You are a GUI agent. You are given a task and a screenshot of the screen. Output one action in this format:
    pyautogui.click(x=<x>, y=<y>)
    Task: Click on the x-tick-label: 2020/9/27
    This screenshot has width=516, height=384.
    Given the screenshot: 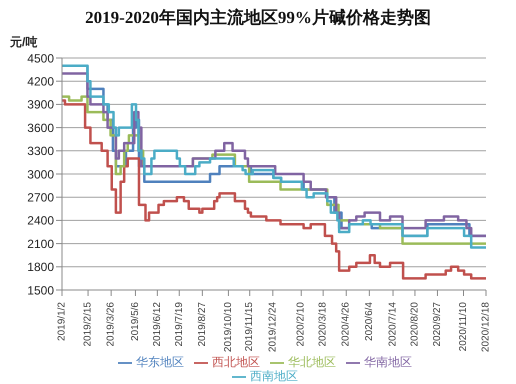 What is the action you would take?
    pyautogui.click(x=437, y=324)
    